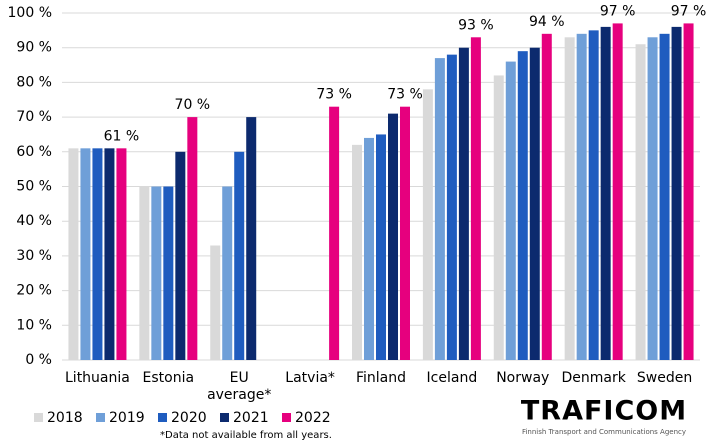 This screenshot has height=443, width=708. I want to click on legend-label: 2019, so click(127, 418).